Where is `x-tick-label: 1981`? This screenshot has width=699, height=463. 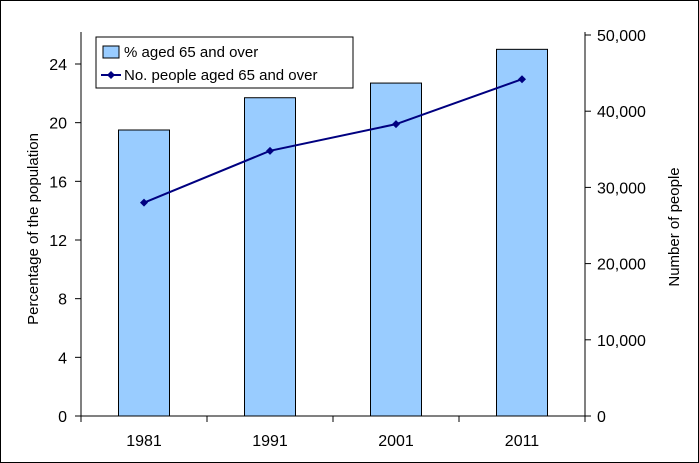
x-tick-label: 1981 is located at coordinates (144, 441).